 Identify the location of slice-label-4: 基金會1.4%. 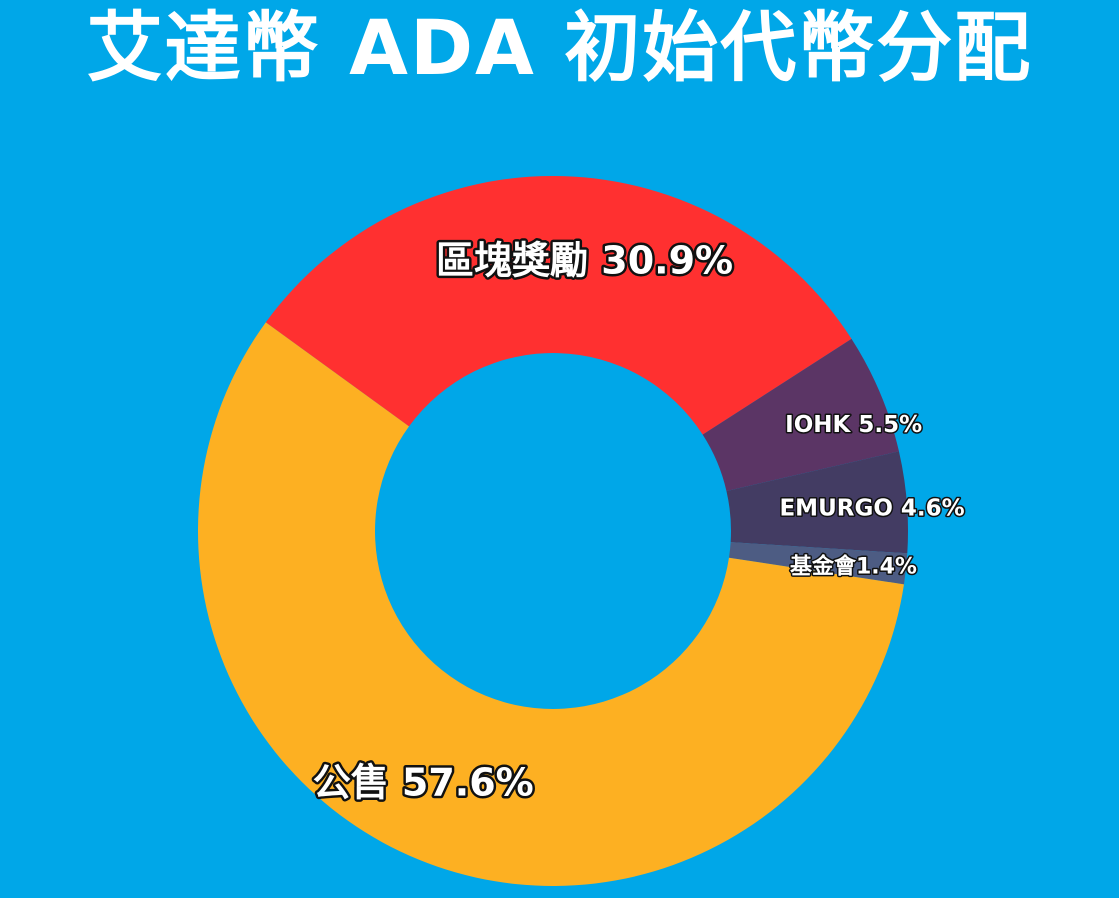
(853, 567).